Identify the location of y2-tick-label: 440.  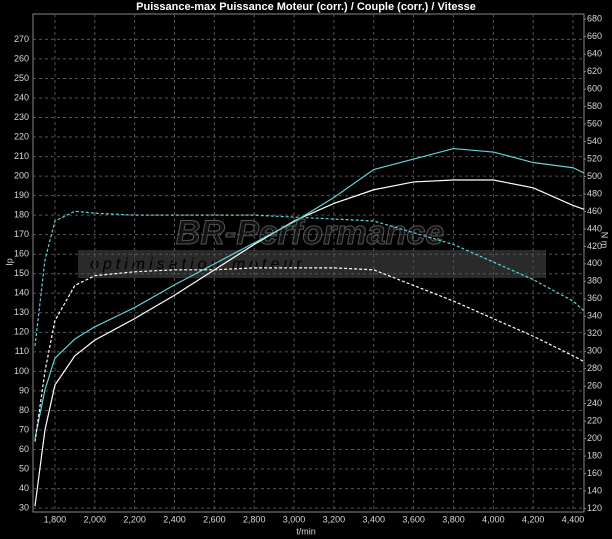
(594, 228).